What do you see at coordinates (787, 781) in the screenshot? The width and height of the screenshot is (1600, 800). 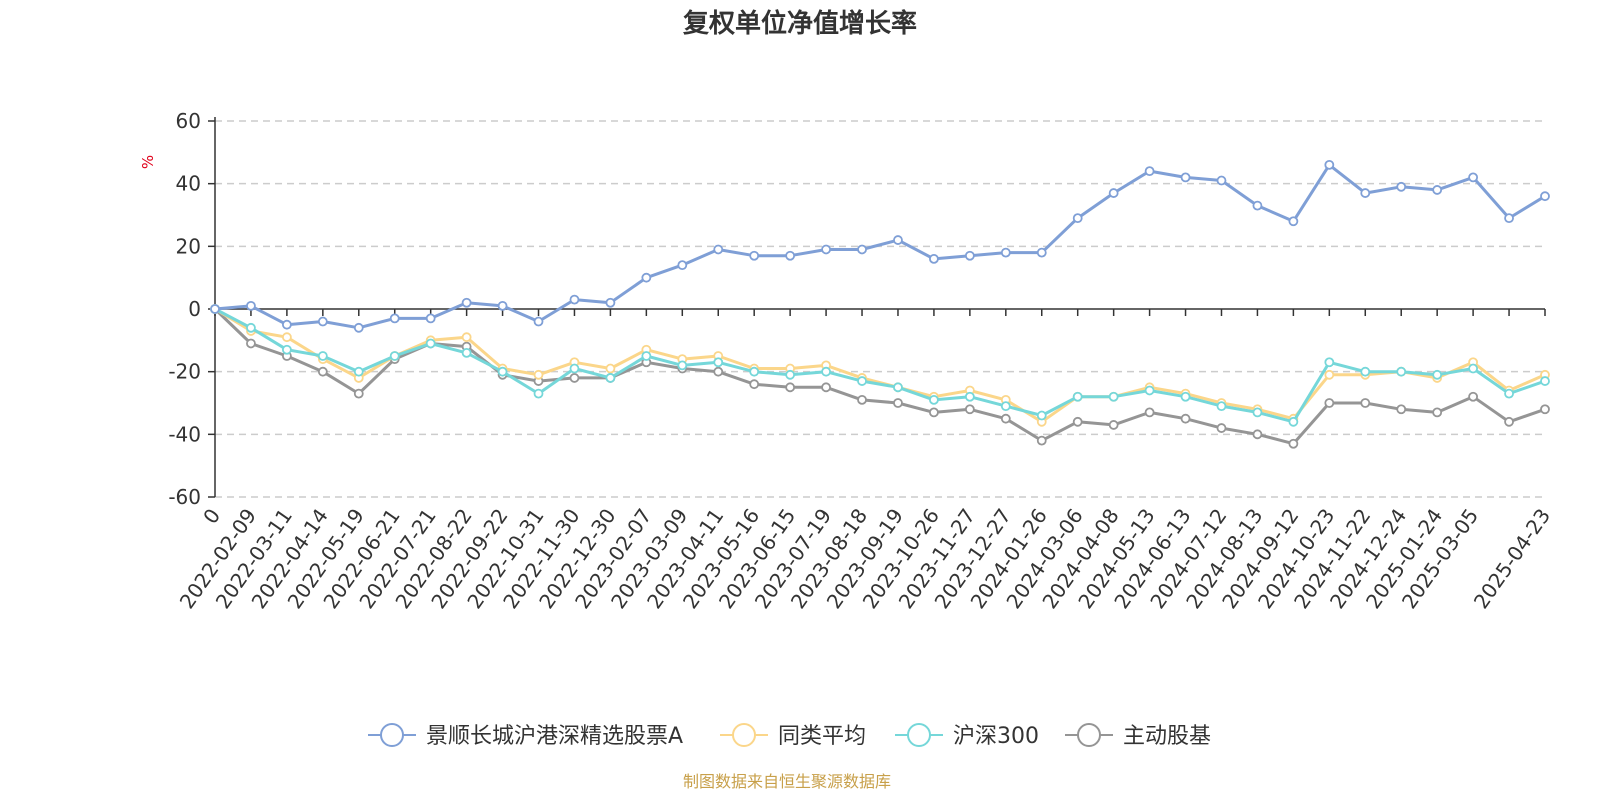 I see `data-source-note: 制图数据来自恒生聚源数据库` at bounding box center [787, 781].